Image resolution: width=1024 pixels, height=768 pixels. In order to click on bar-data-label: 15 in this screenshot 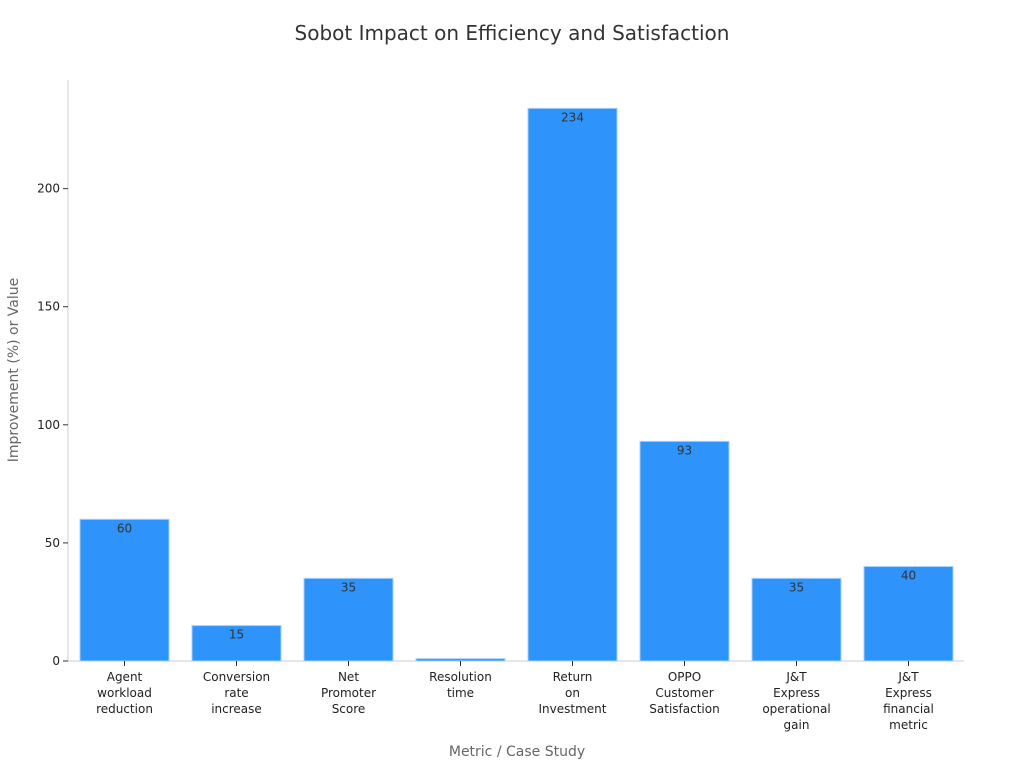, I will do `click(236, 635)`.